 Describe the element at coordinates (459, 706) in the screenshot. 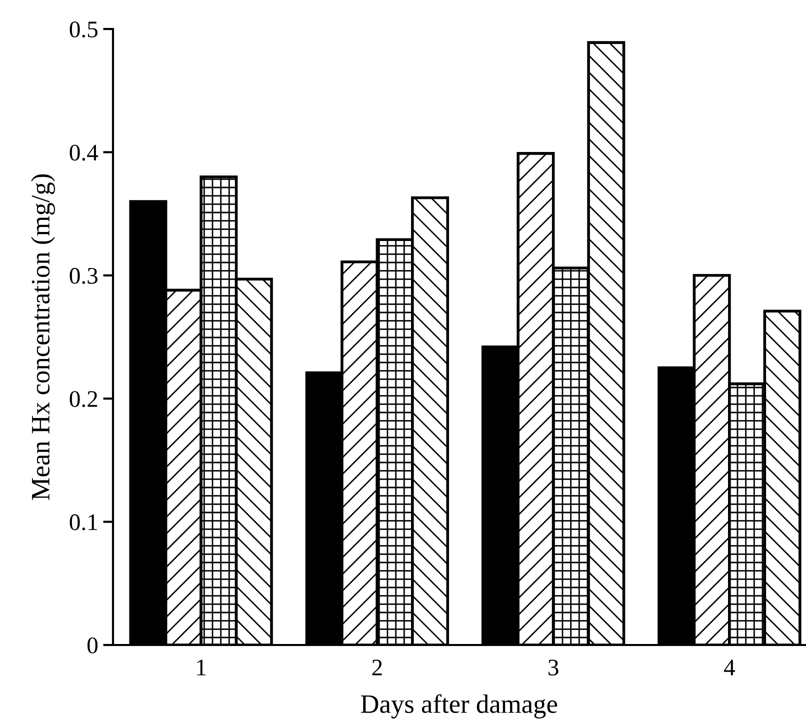

I see `x-axis-title: Days after damage` at that location.